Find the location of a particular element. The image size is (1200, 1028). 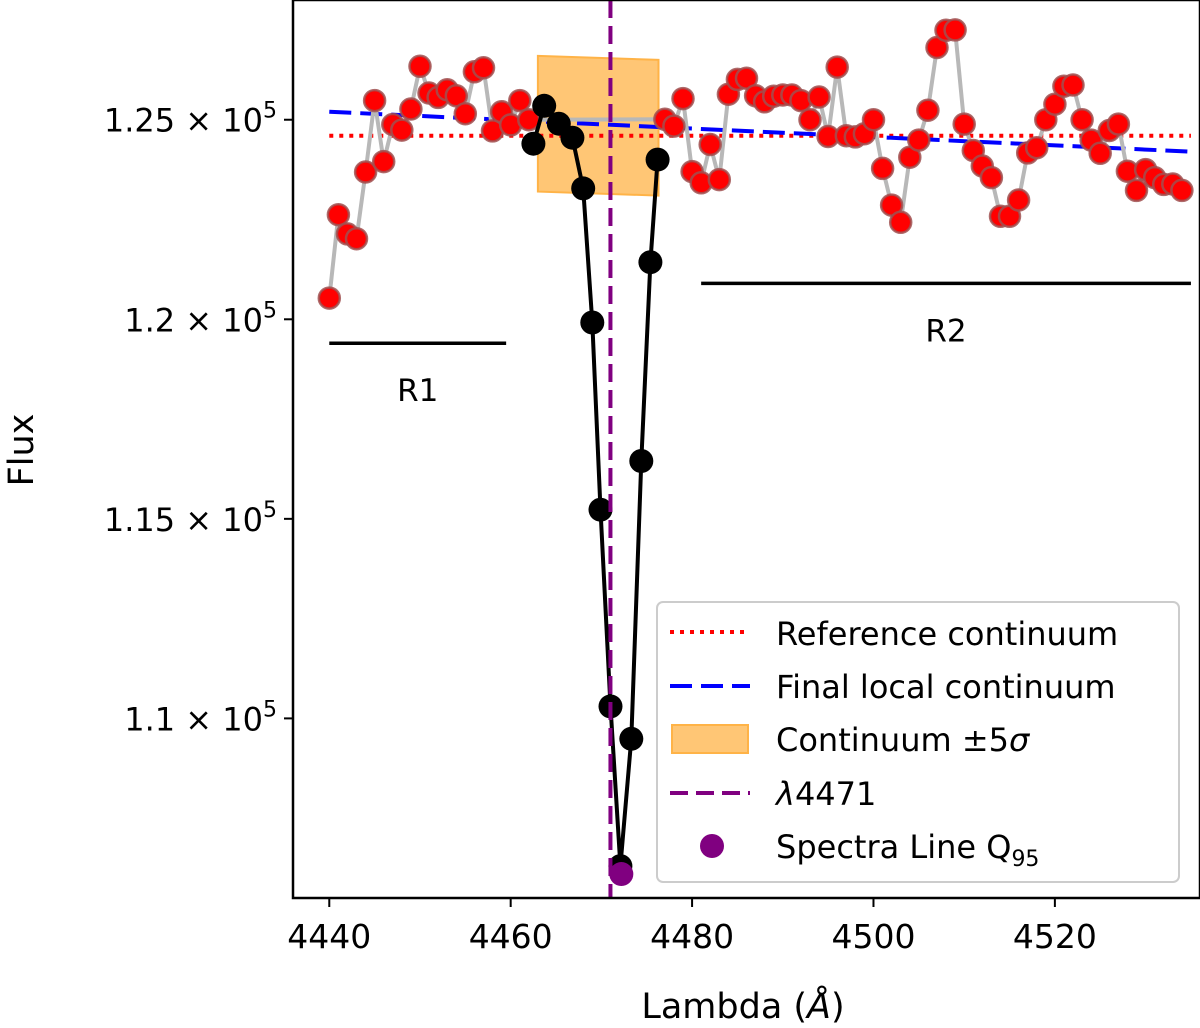

legend-final-continuum-label: Final local continuum is located at coordinates (946, 687).